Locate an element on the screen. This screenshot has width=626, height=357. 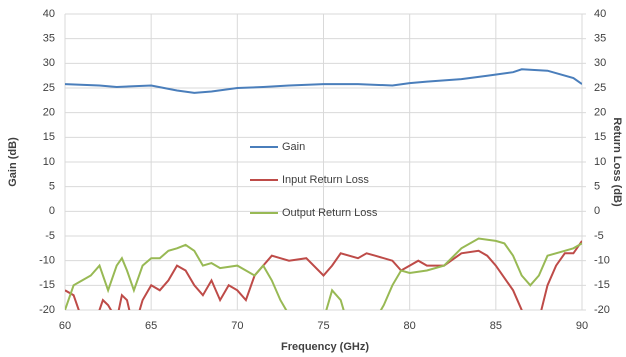
y2-tick-label: -5 is located at coordinates (599, 236).